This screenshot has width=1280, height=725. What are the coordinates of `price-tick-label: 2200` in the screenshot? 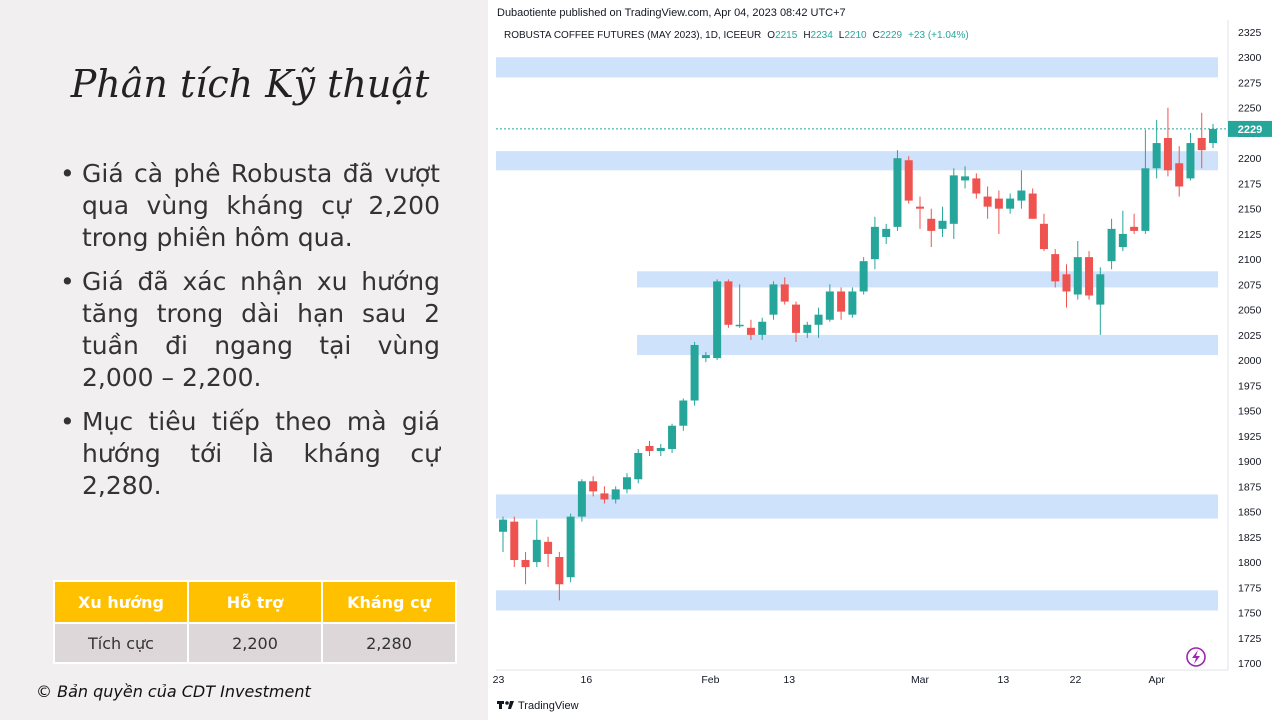 It's located at (1250, 159).